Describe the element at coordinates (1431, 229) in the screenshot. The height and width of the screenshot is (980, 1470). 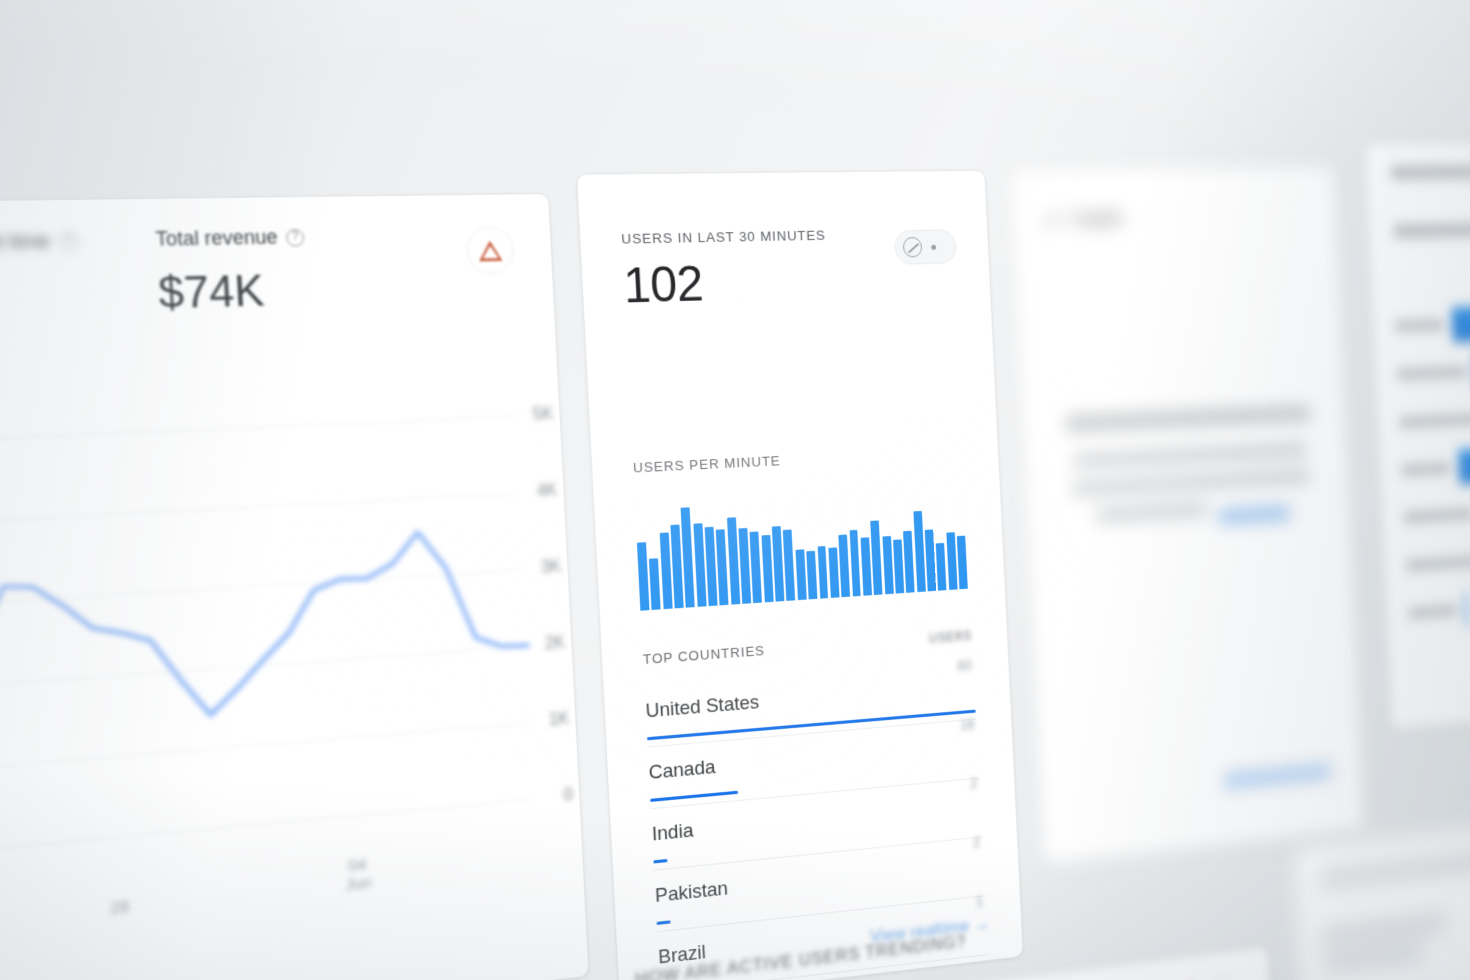
I see `hbar-subtitle-placeholder` at that location.